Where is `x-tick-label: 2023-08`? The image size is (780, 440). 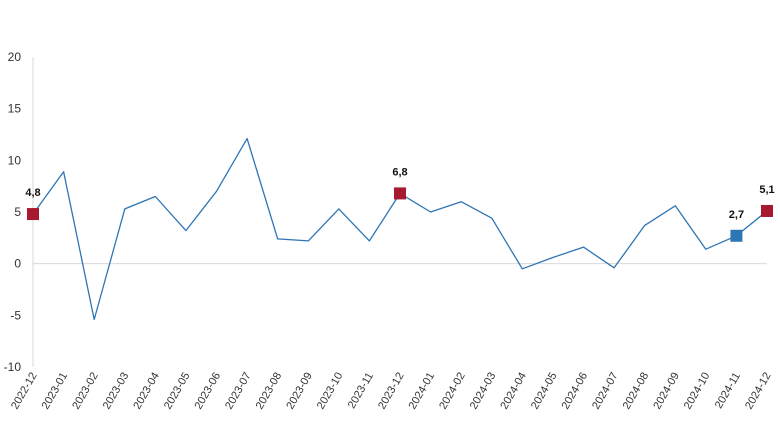
x-tick-label: 2023-08 is located at coordinates (269, 391).